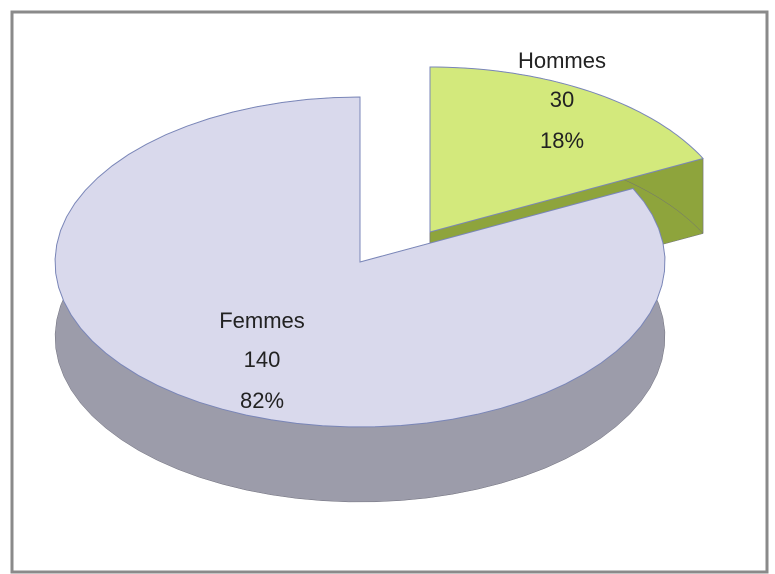 The width and height of the screenshot is (775, 574). I want to click on slice-percent: 82%, so click(262, 400).